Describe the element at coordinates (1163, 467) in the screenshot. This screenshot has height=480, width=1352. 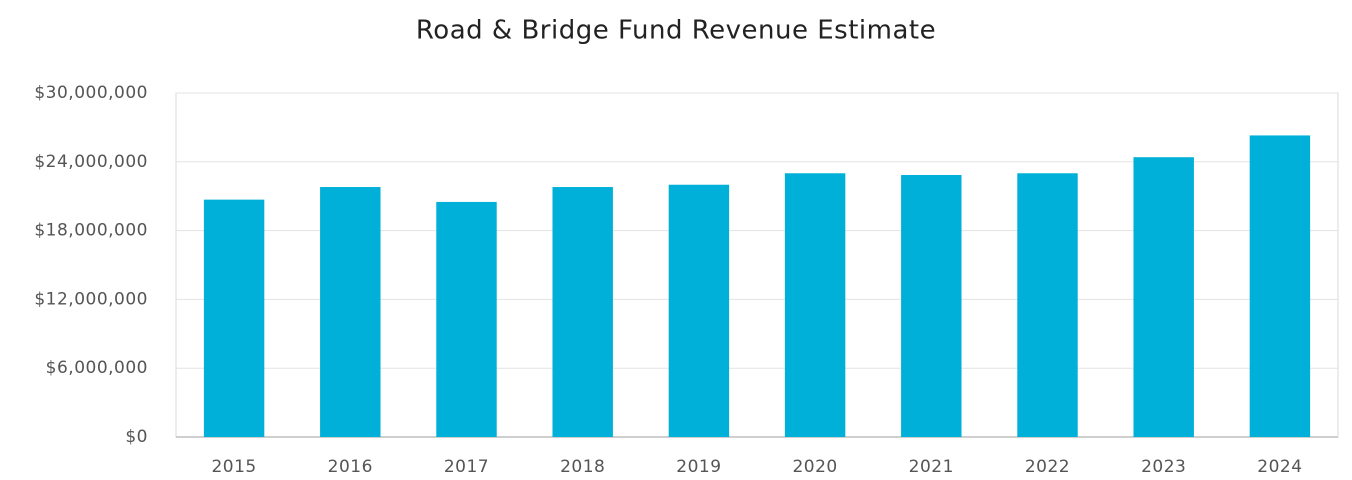
I see `x-tick-label: 2023` at that location.